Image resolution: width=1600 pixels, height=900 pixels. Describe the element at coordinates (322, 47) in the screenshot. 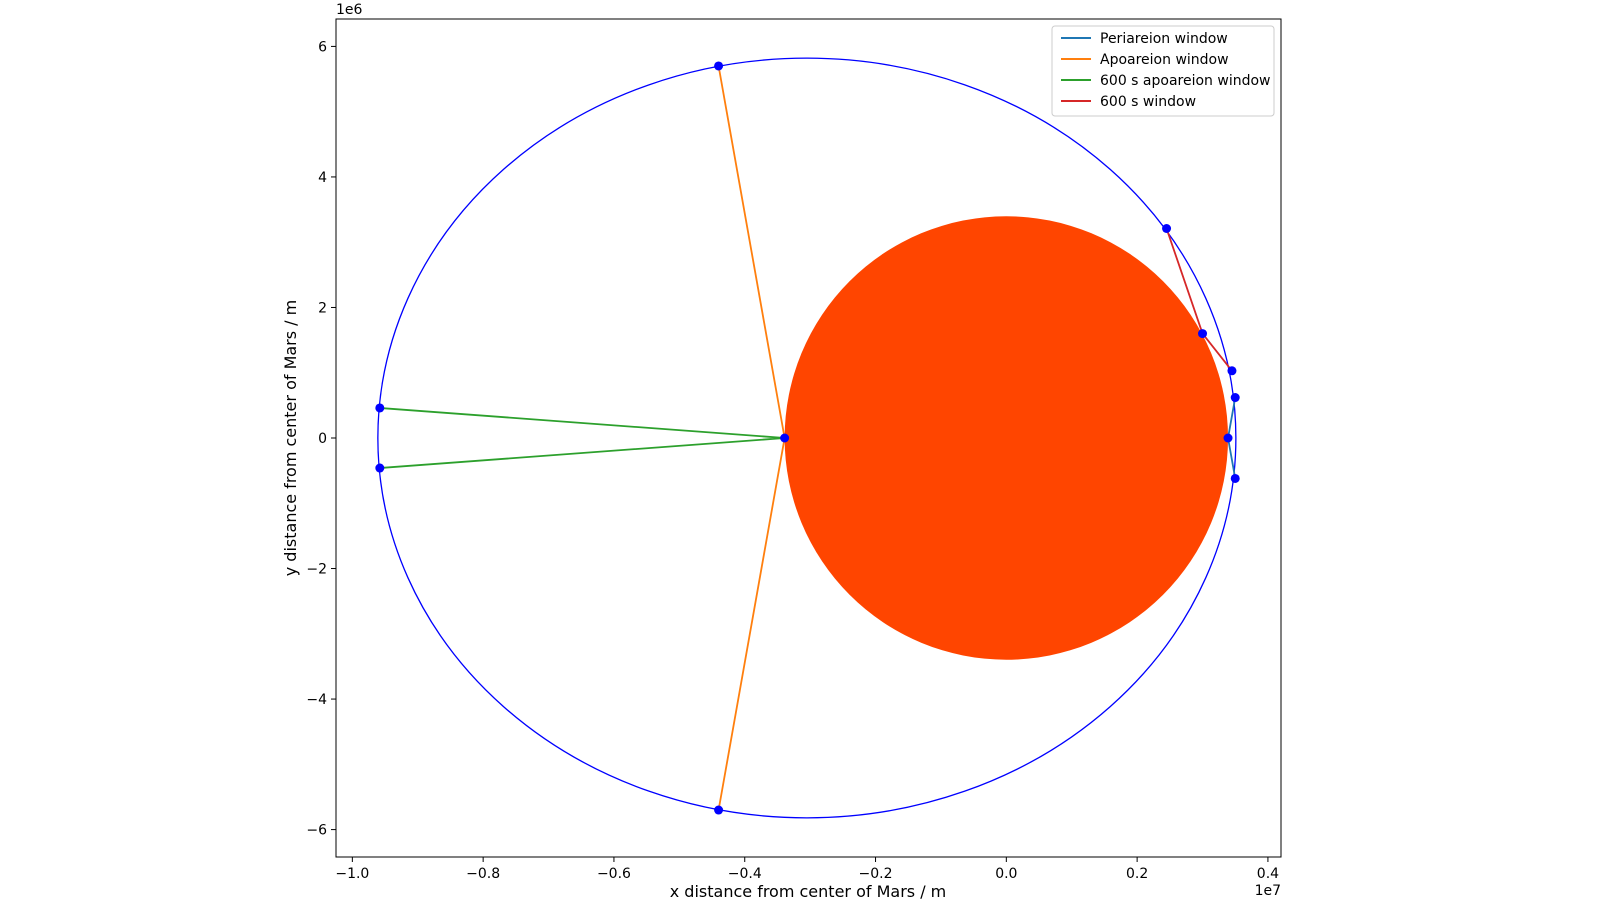

I see `y-tick-label: 6` at that location.